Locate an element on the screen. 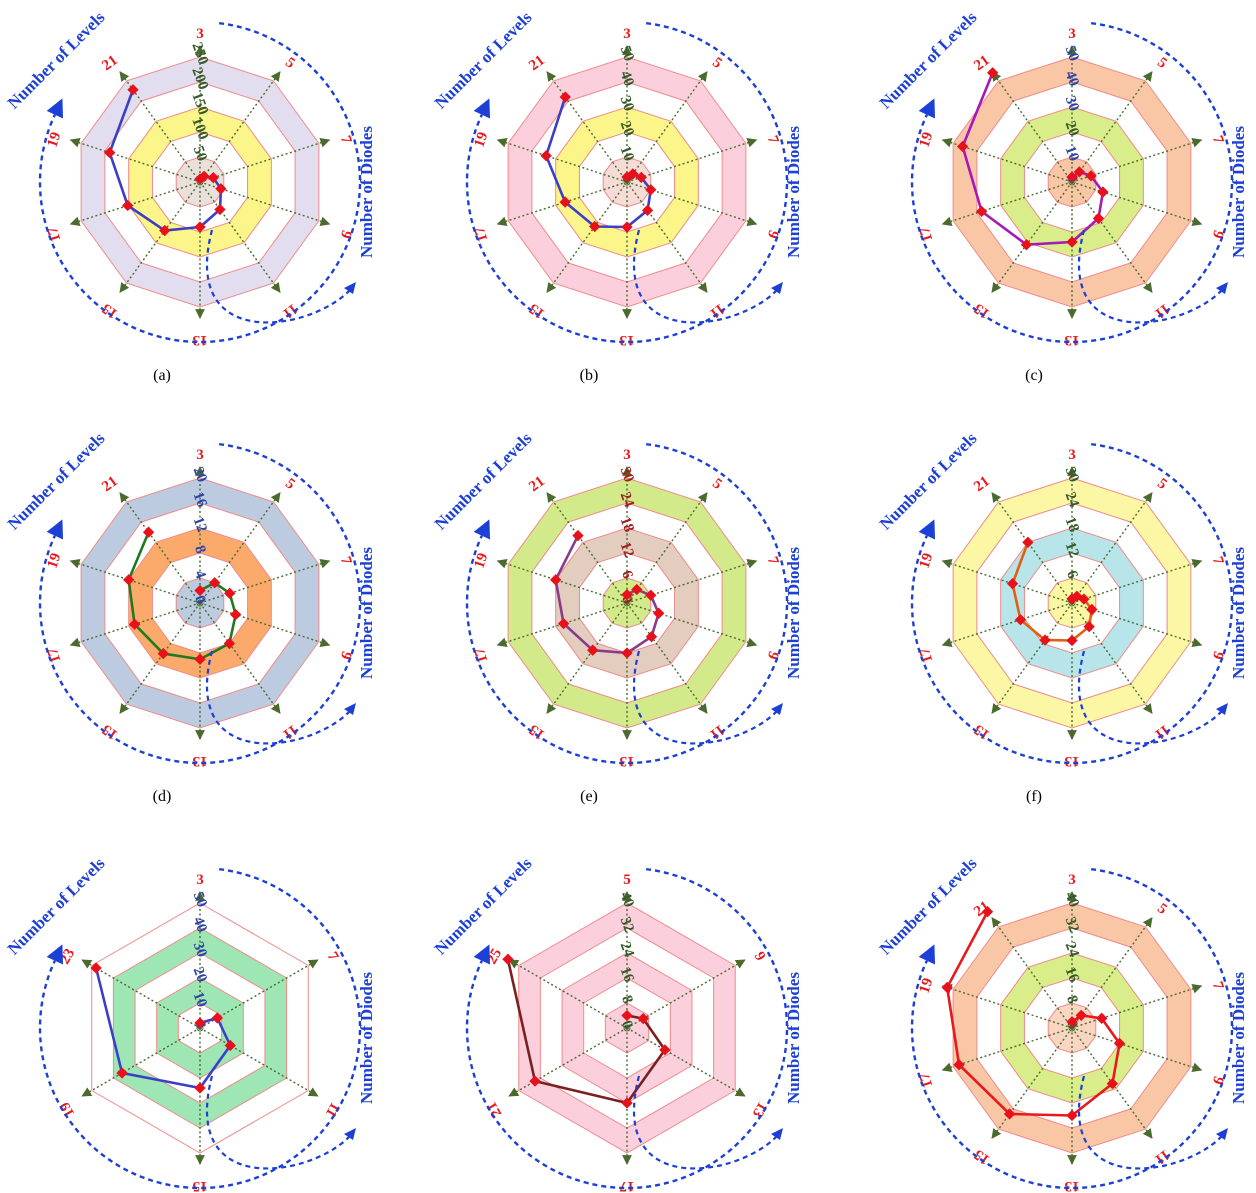 Image resolution: width=1256 pixels, height=1193 pixels. panel-caption: (f) is located at coordinates (1034, 796).